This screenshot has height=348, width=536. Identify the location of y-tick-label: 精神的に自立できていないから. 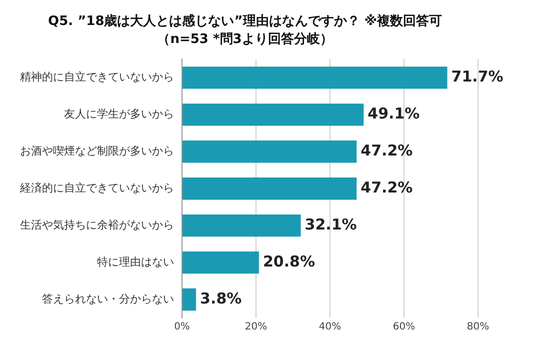
(97, 77).